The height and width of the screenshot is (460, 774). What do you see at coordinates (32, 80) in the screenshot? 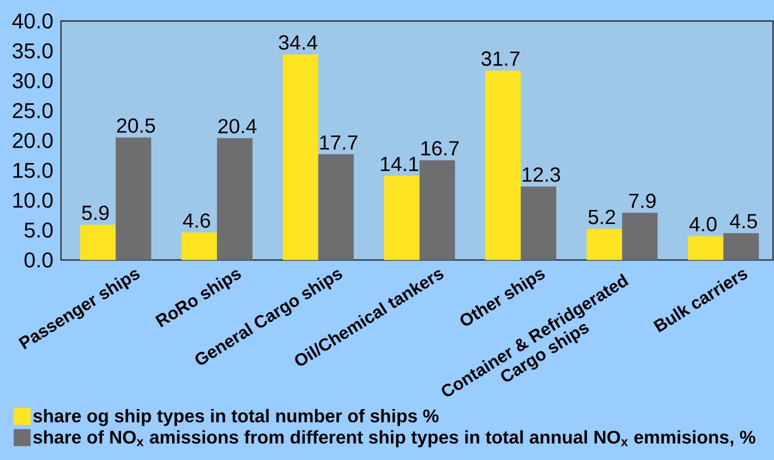
I see `y-tick-label: 30.0` at bounding box center [32, 80].